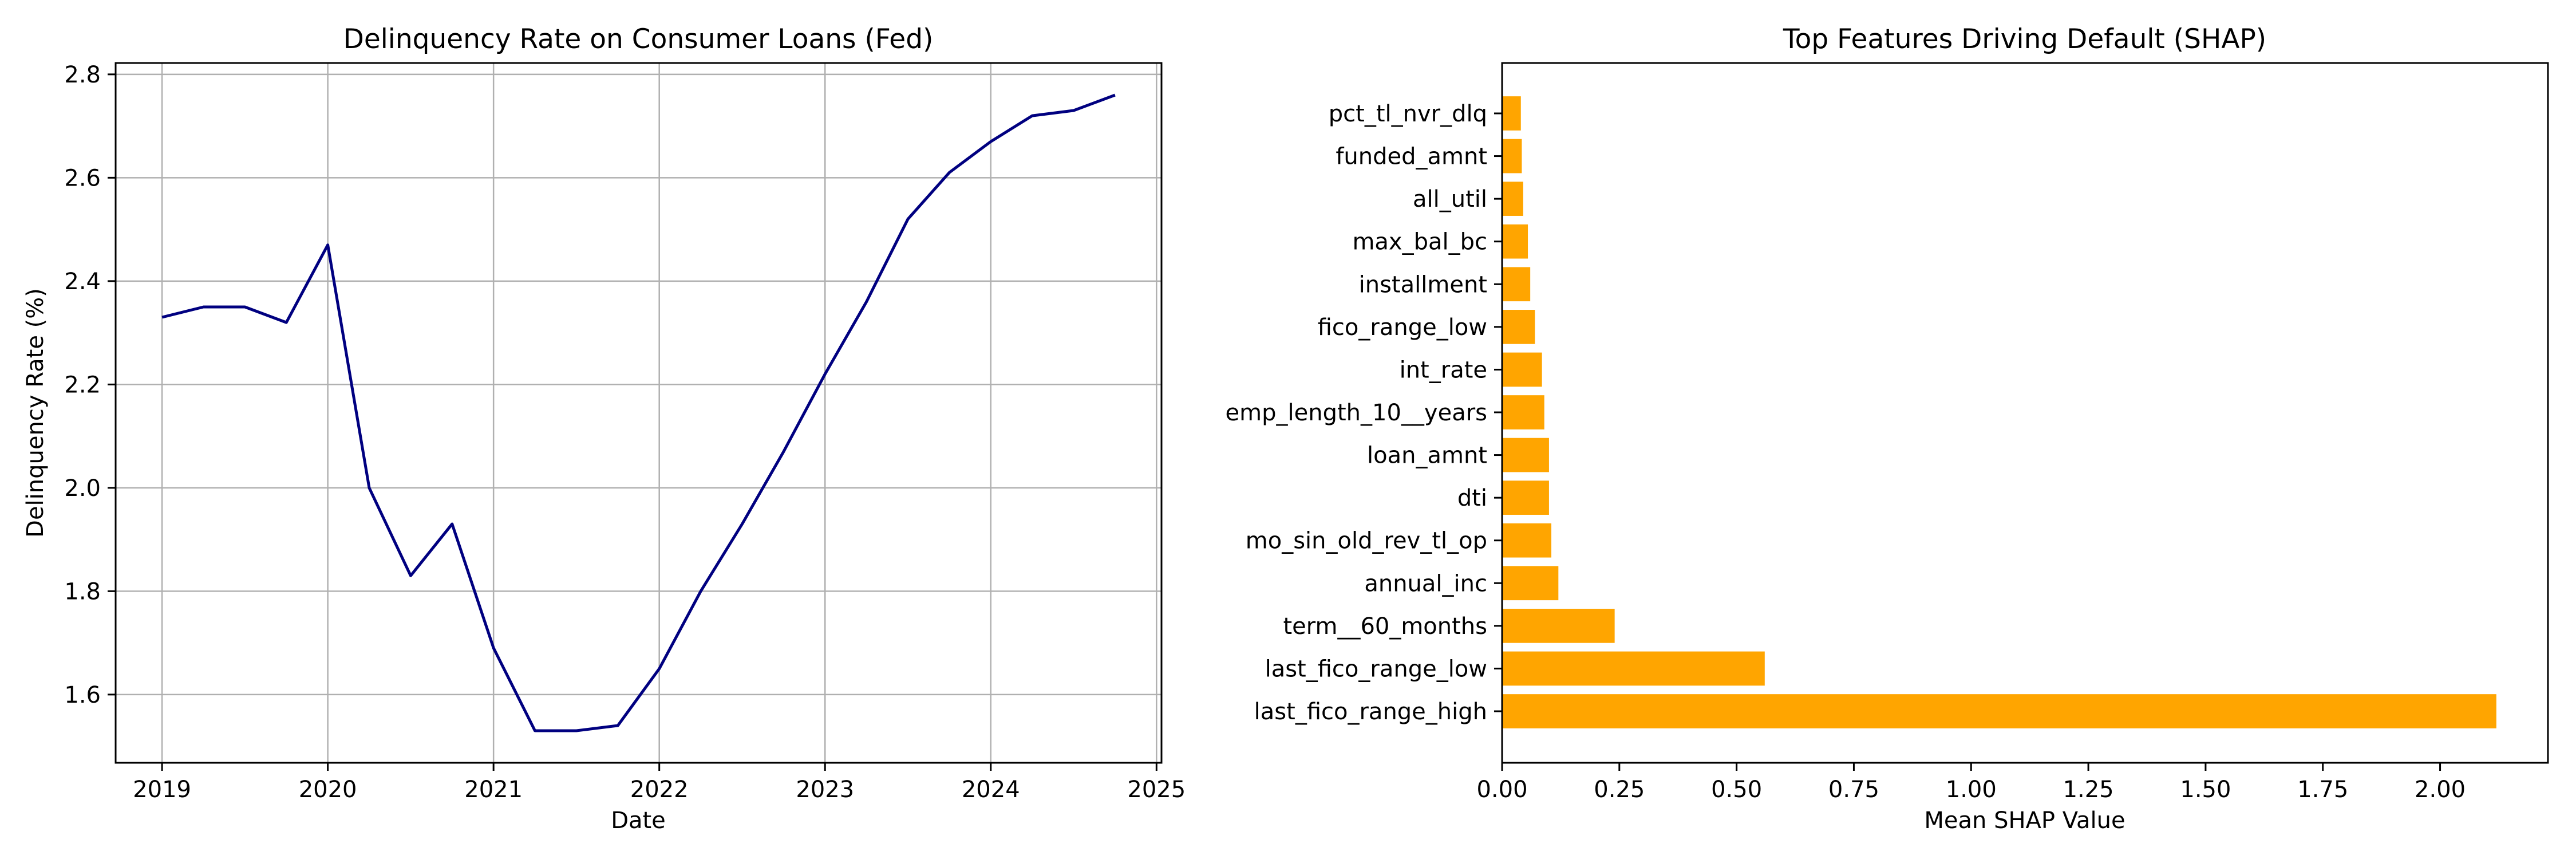  What do you see at coordinates (493, 790) in the screenshot?
I see `line-chart-x-tick-label: 2021` at bounding box center [493, 790].